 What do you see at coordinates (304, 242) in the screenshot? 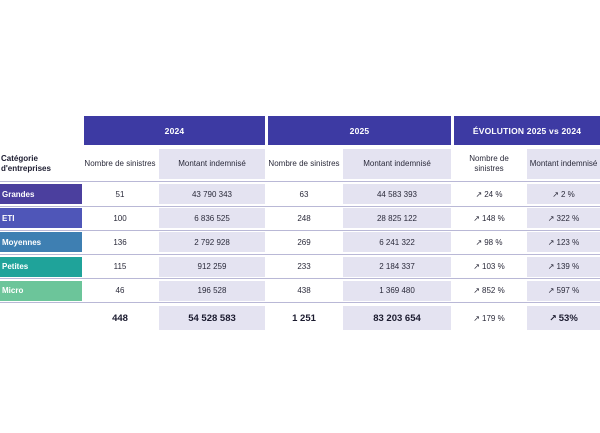
I see `value-cell-c2025: 269` at bounding box center [304, 242].